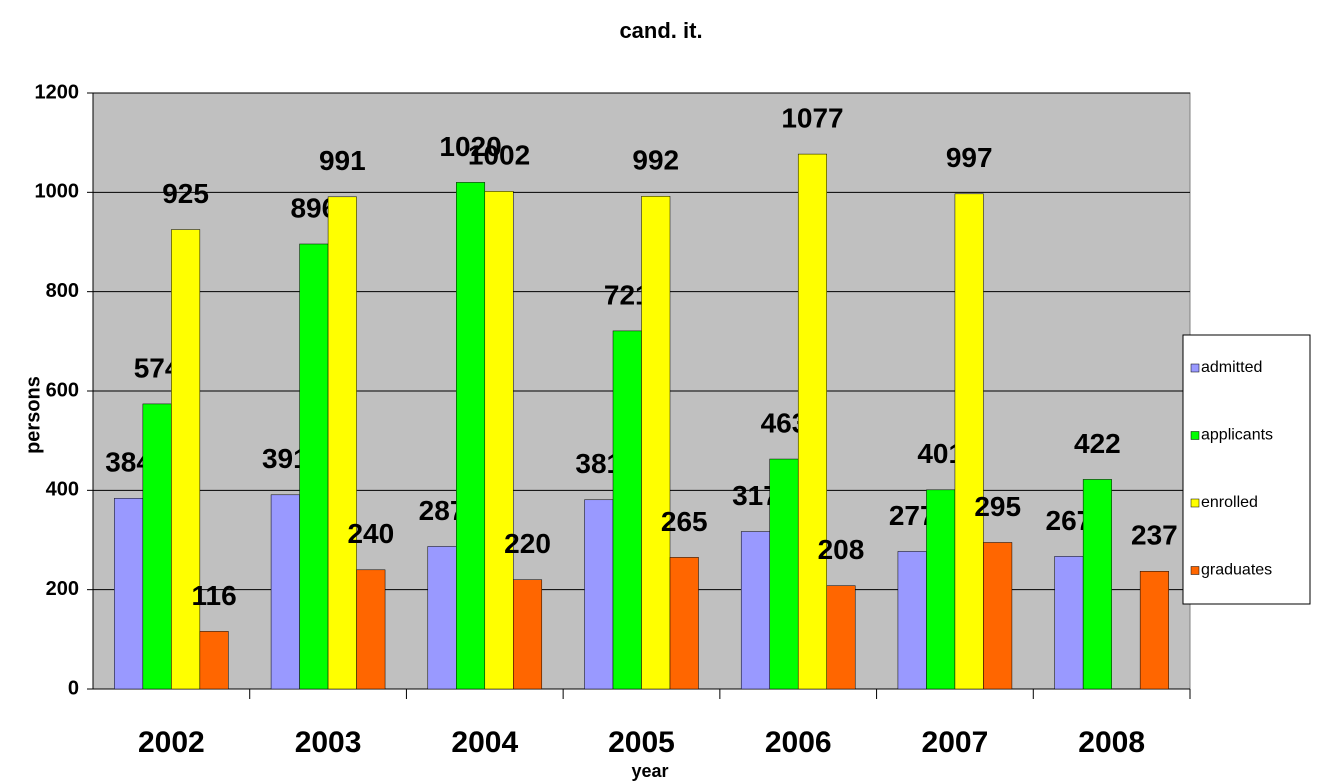 The height and width of the screenshot is (784, 1322). Describe the element at coordinates (171, 742) in the screenshot. I see `x-tick-label: 2002` at that location.